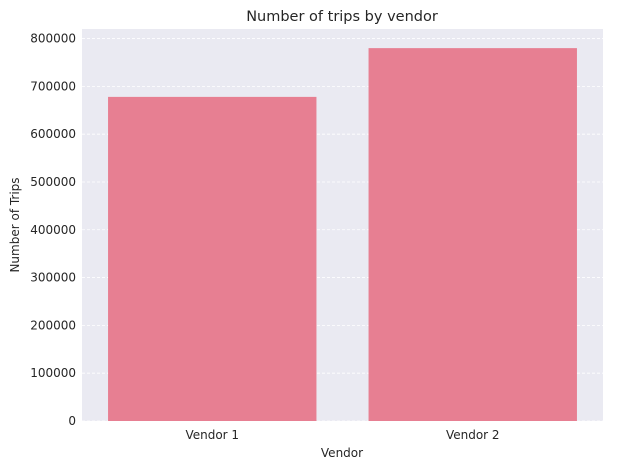  What do you see at coordinates (342, 17) in the screenshot?
I see `chart-title: Number of trips by vendor` at bounding box center [342, 17].